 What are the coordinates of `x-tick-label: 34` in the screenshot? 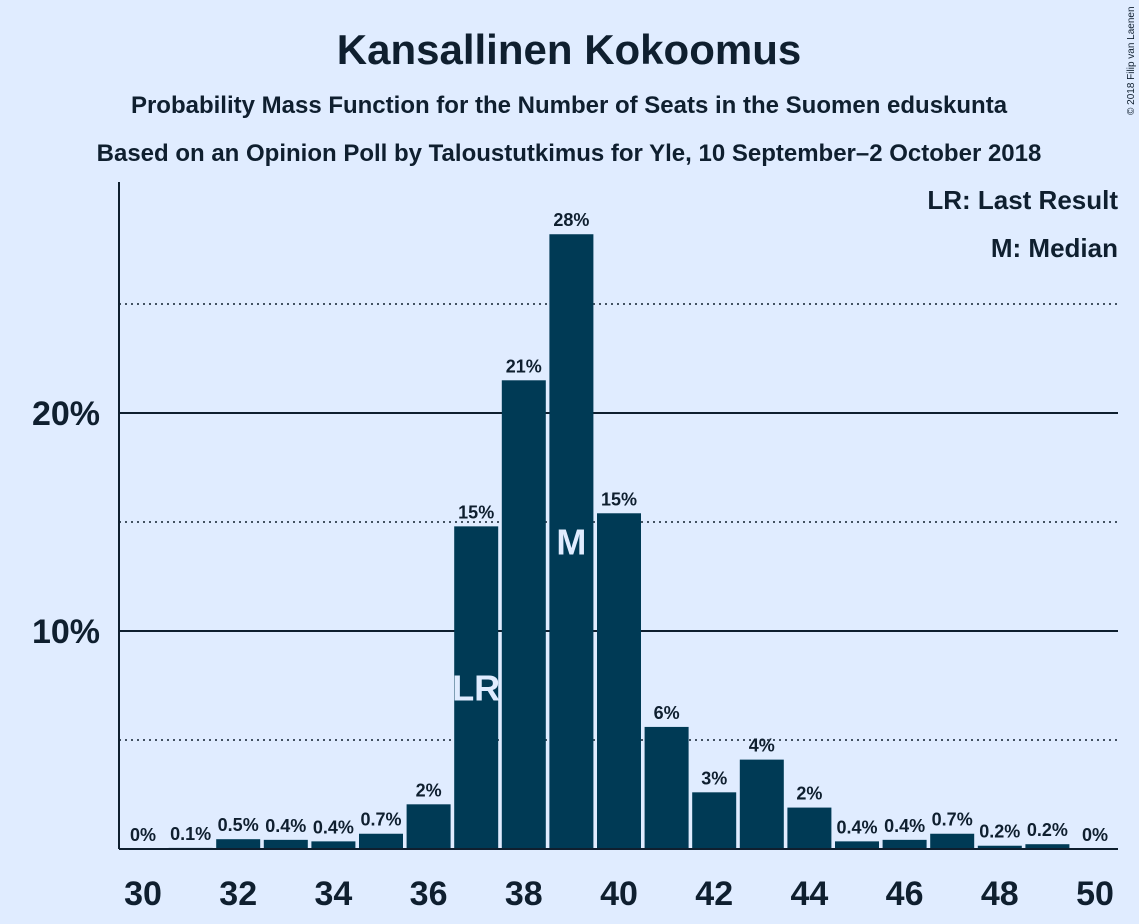 It's located at (333, 894).